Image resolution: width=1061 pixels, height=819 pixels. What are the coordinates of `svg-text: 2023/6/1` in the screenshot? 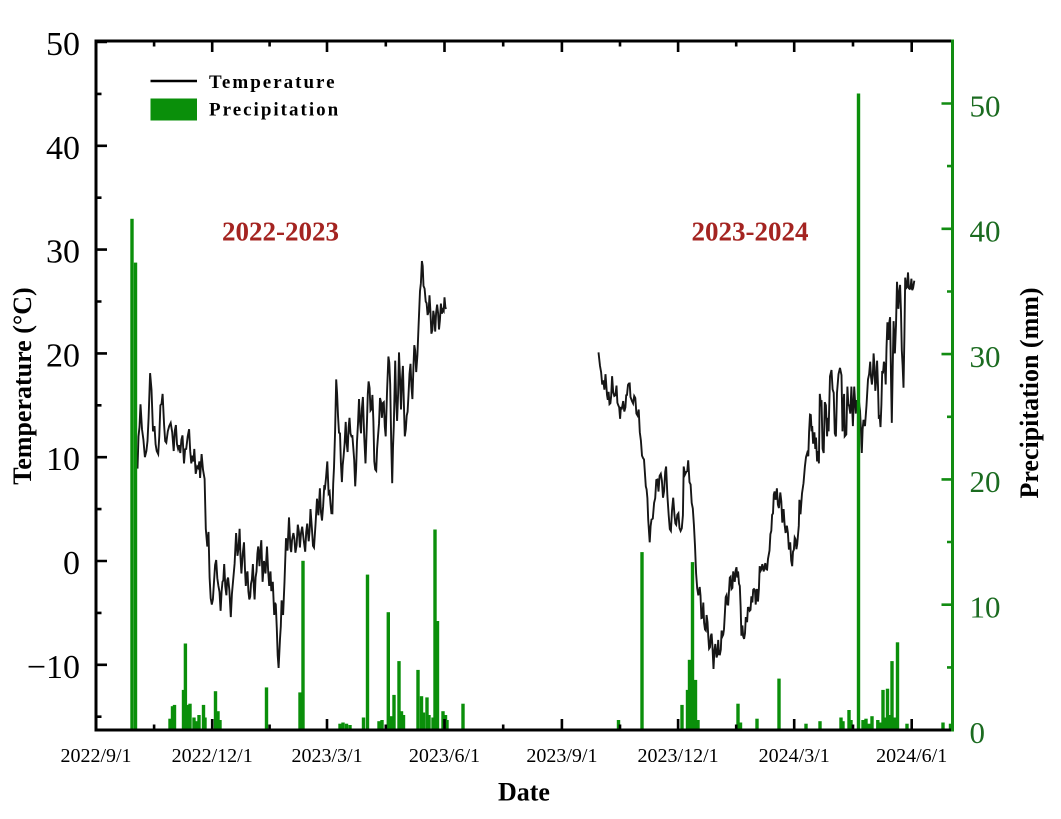 It's located at (444, 756).